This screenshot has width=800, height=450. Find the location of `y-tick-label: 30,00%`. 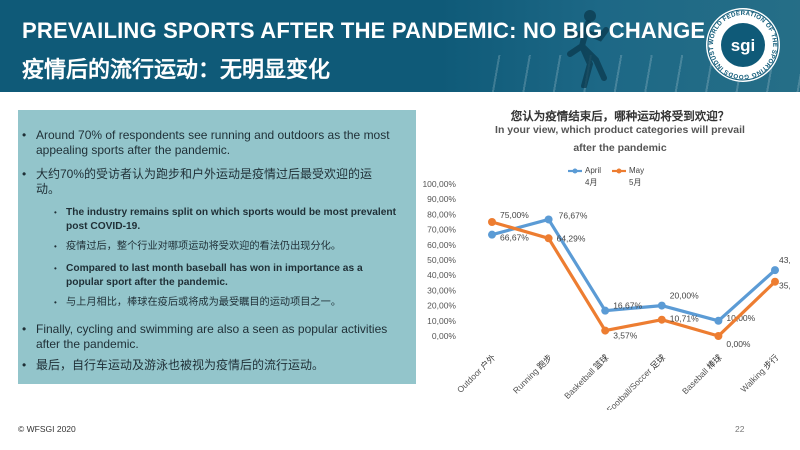

y-tick-label: 30,00% is located at coordinates (441, 290).